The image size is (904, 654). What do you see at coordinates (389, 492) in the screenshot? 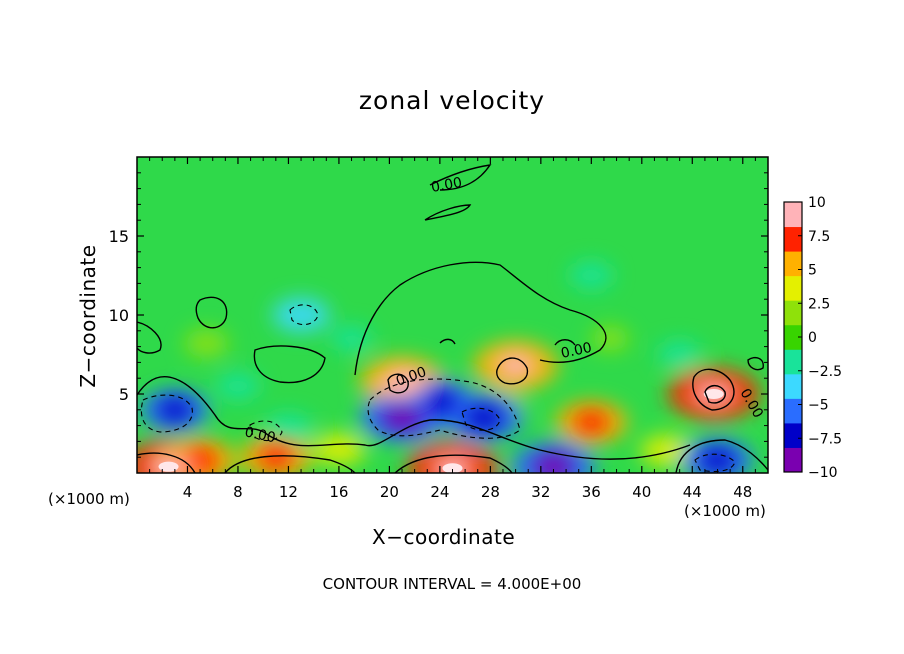
I see `x-tick-label: 20` at bounding box center [389, 492].